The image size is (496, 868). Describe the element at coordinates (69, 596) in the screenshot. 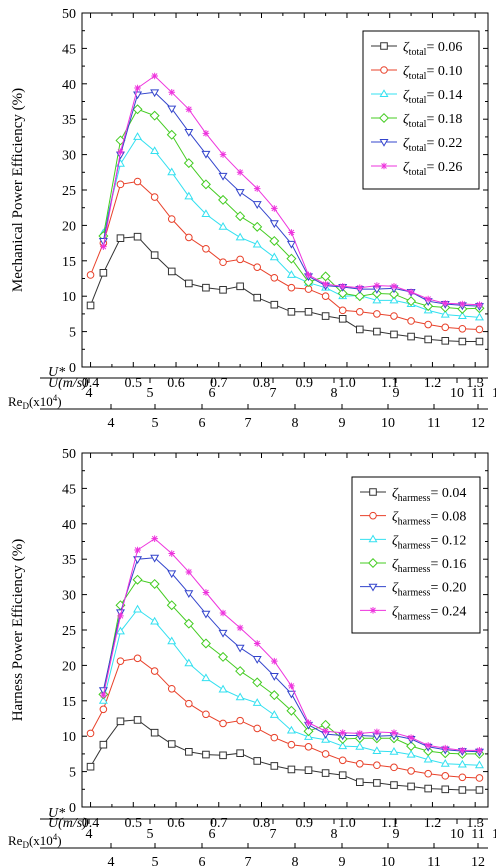

I see `y-tick-label: 30` at that location.